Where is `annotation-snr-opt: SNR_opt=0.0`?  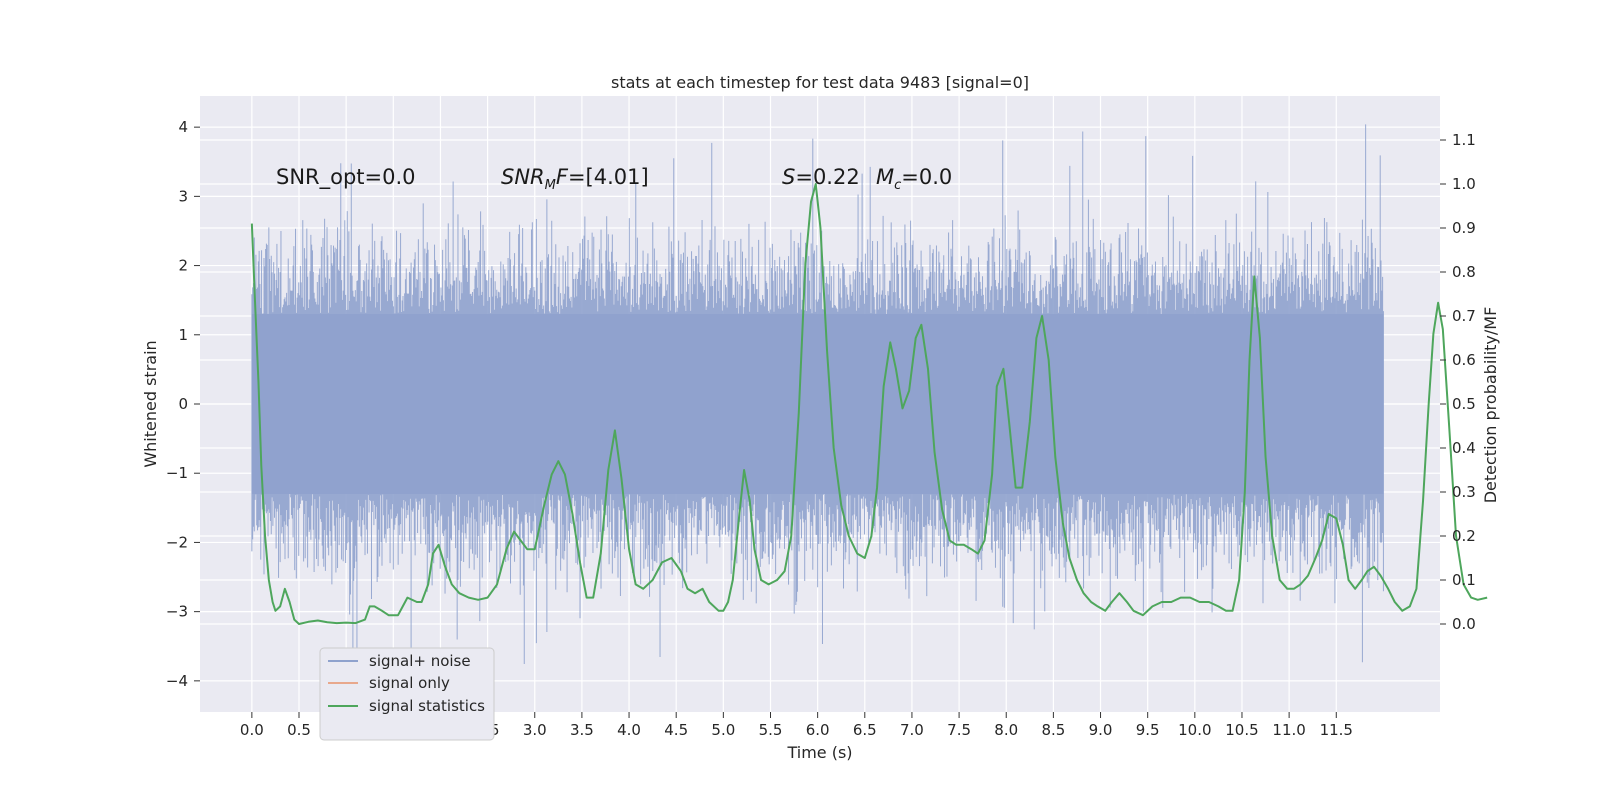
annotation-snr-opt: SNR_opt=0.0 is located at coordinates (346, 177).